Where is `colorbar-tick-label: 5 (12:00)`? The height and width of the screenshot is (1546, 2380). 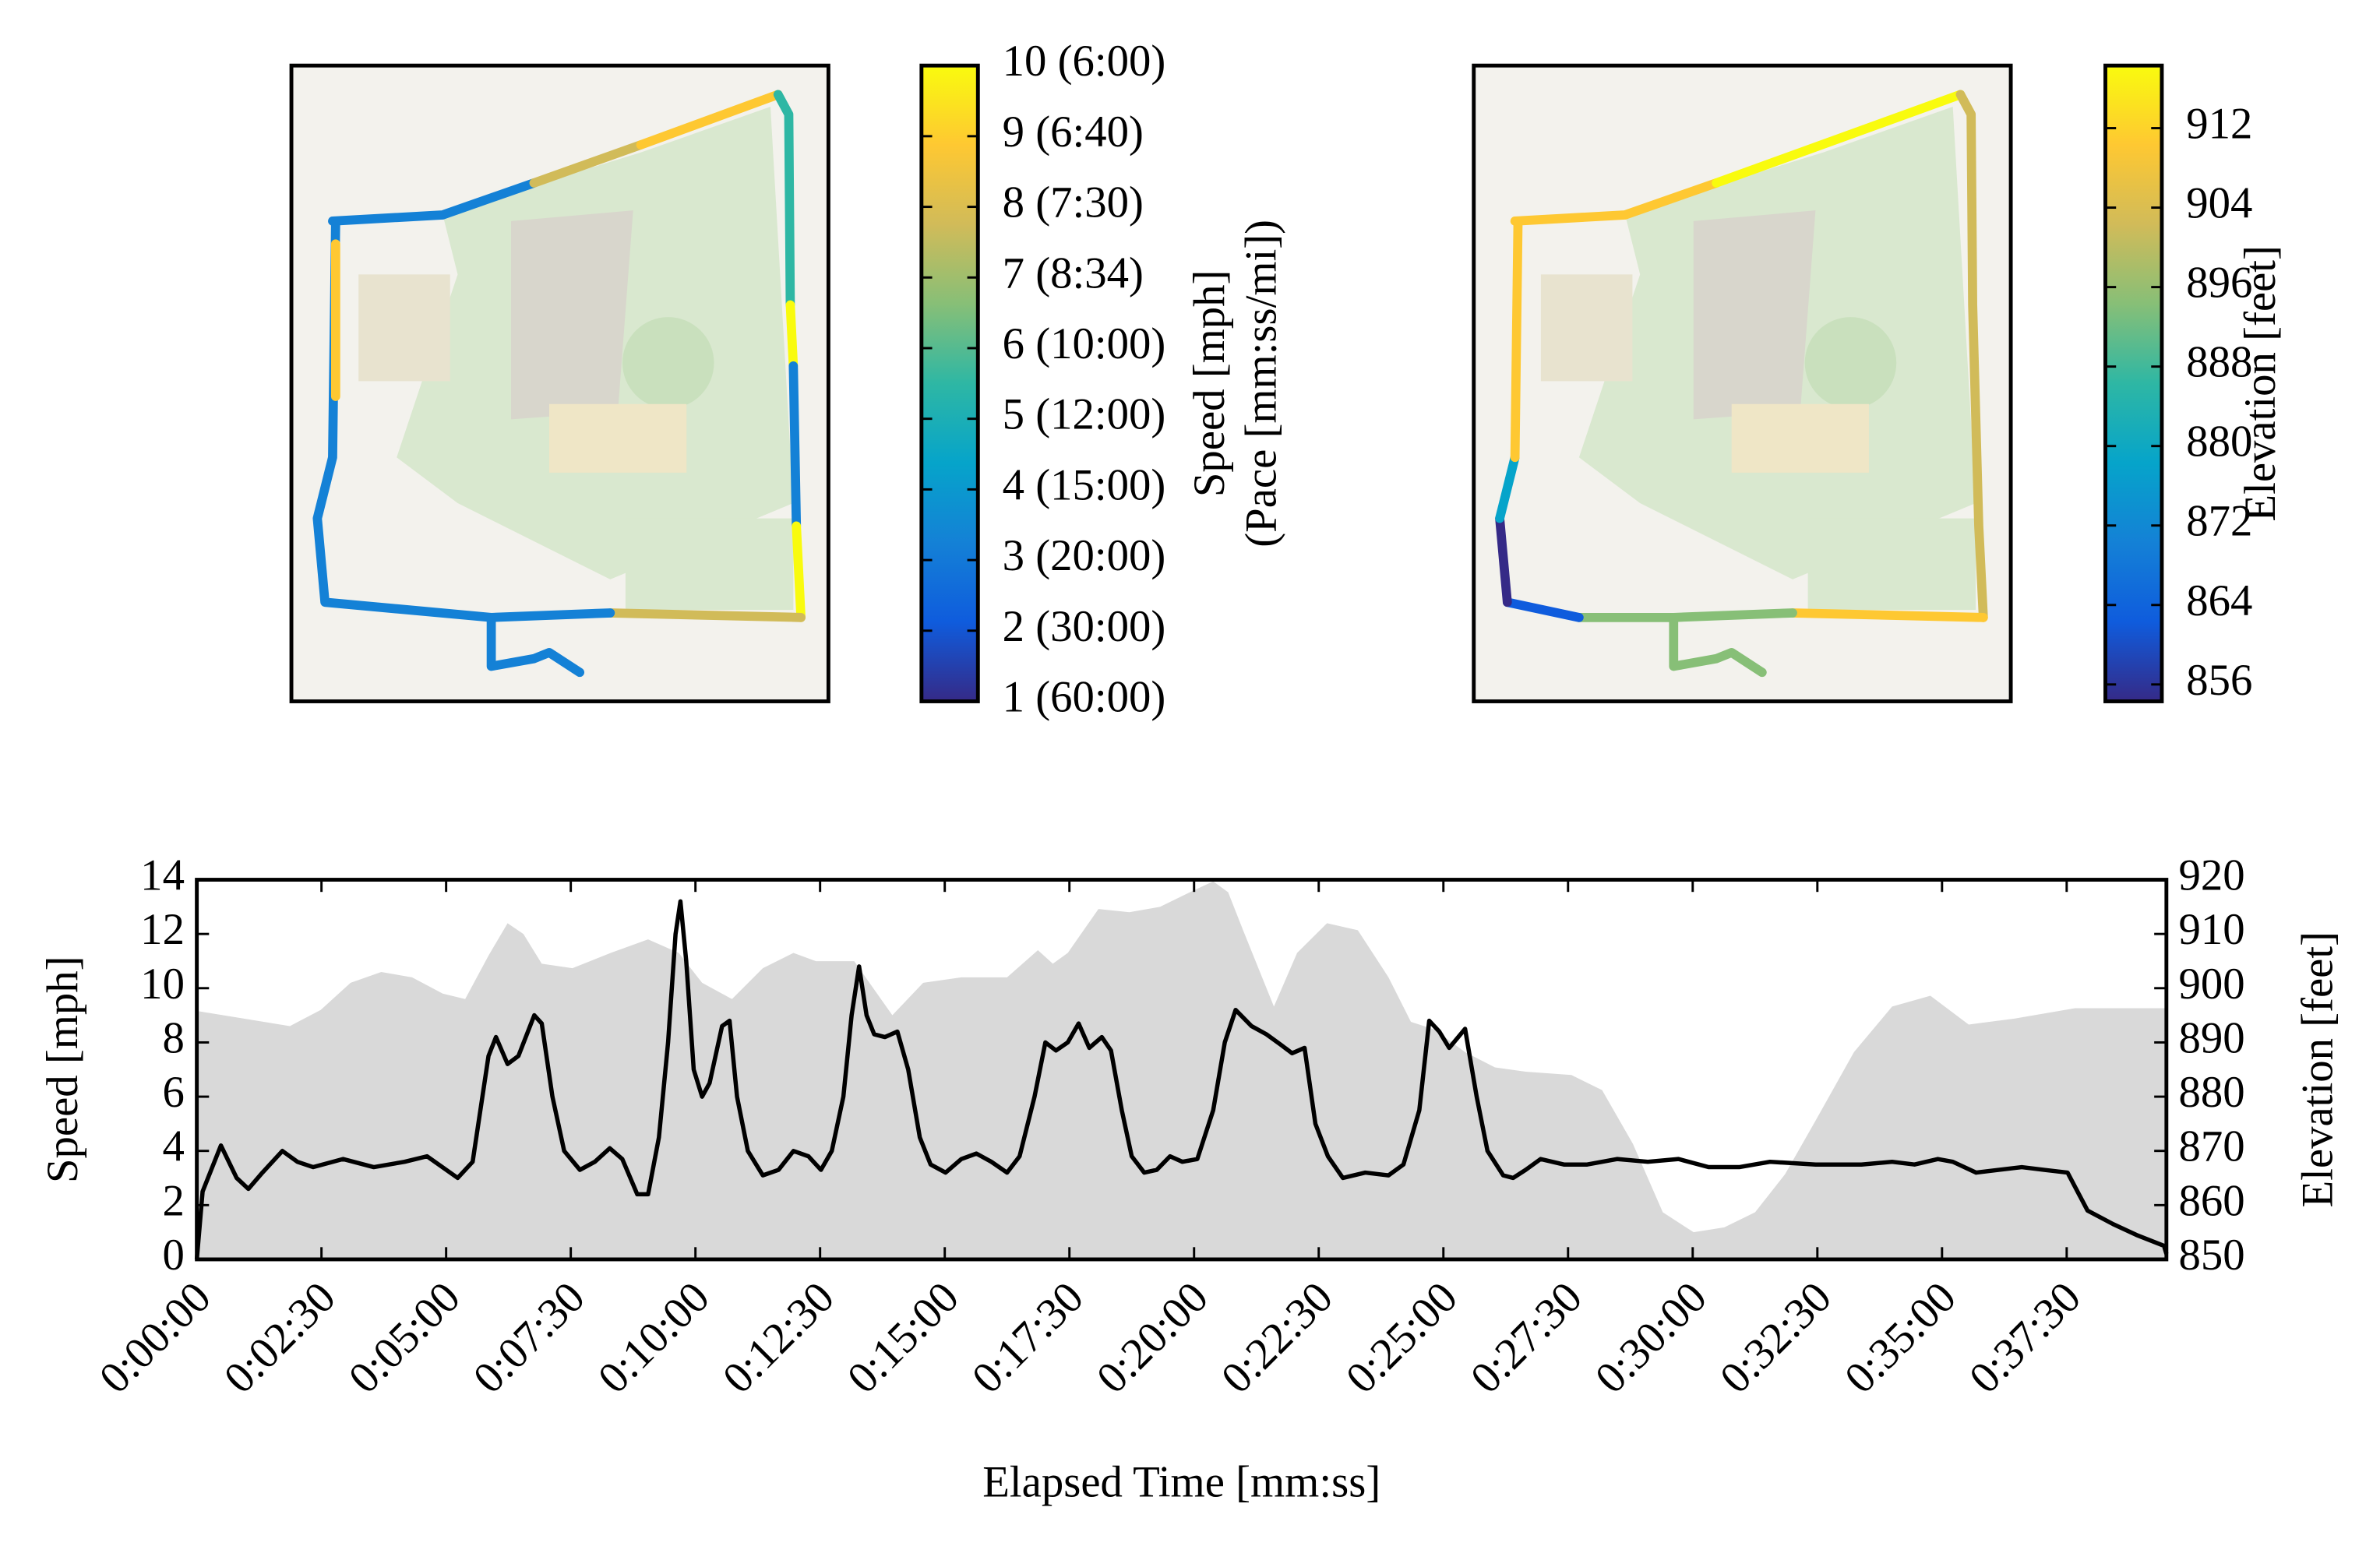 colorbar-tick-label: 5 (12:00) is located at coordinates (1084, 414).